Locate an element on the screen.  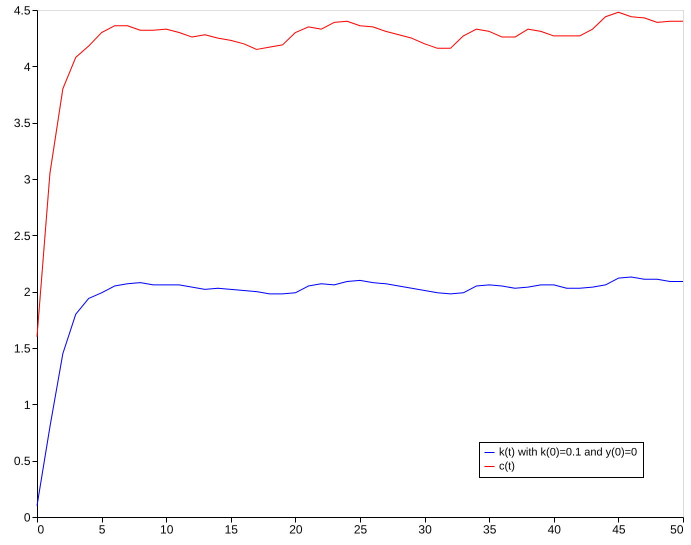
x-tick-label: 20 is located at coordinates (296, 529).